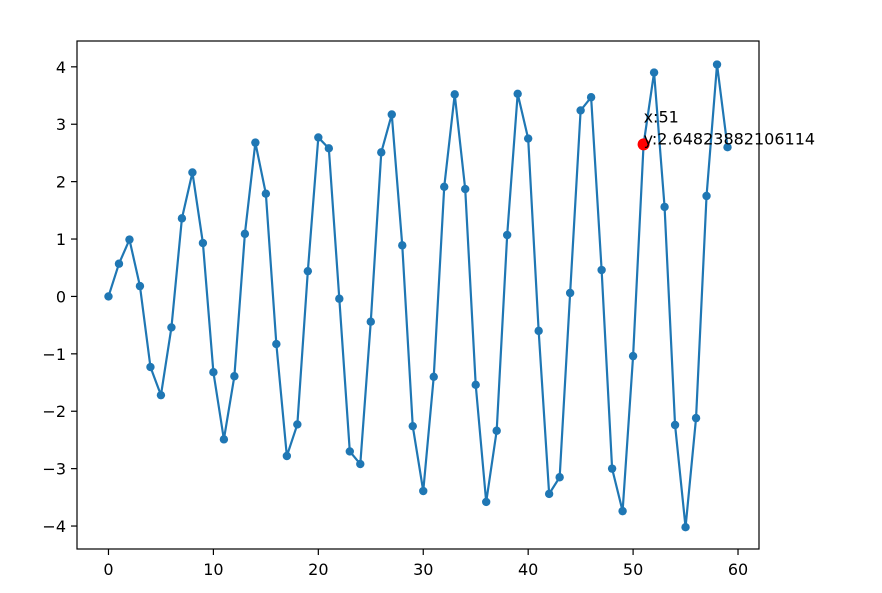  I want to click on x-tick-label: 10, so click(213, 569).